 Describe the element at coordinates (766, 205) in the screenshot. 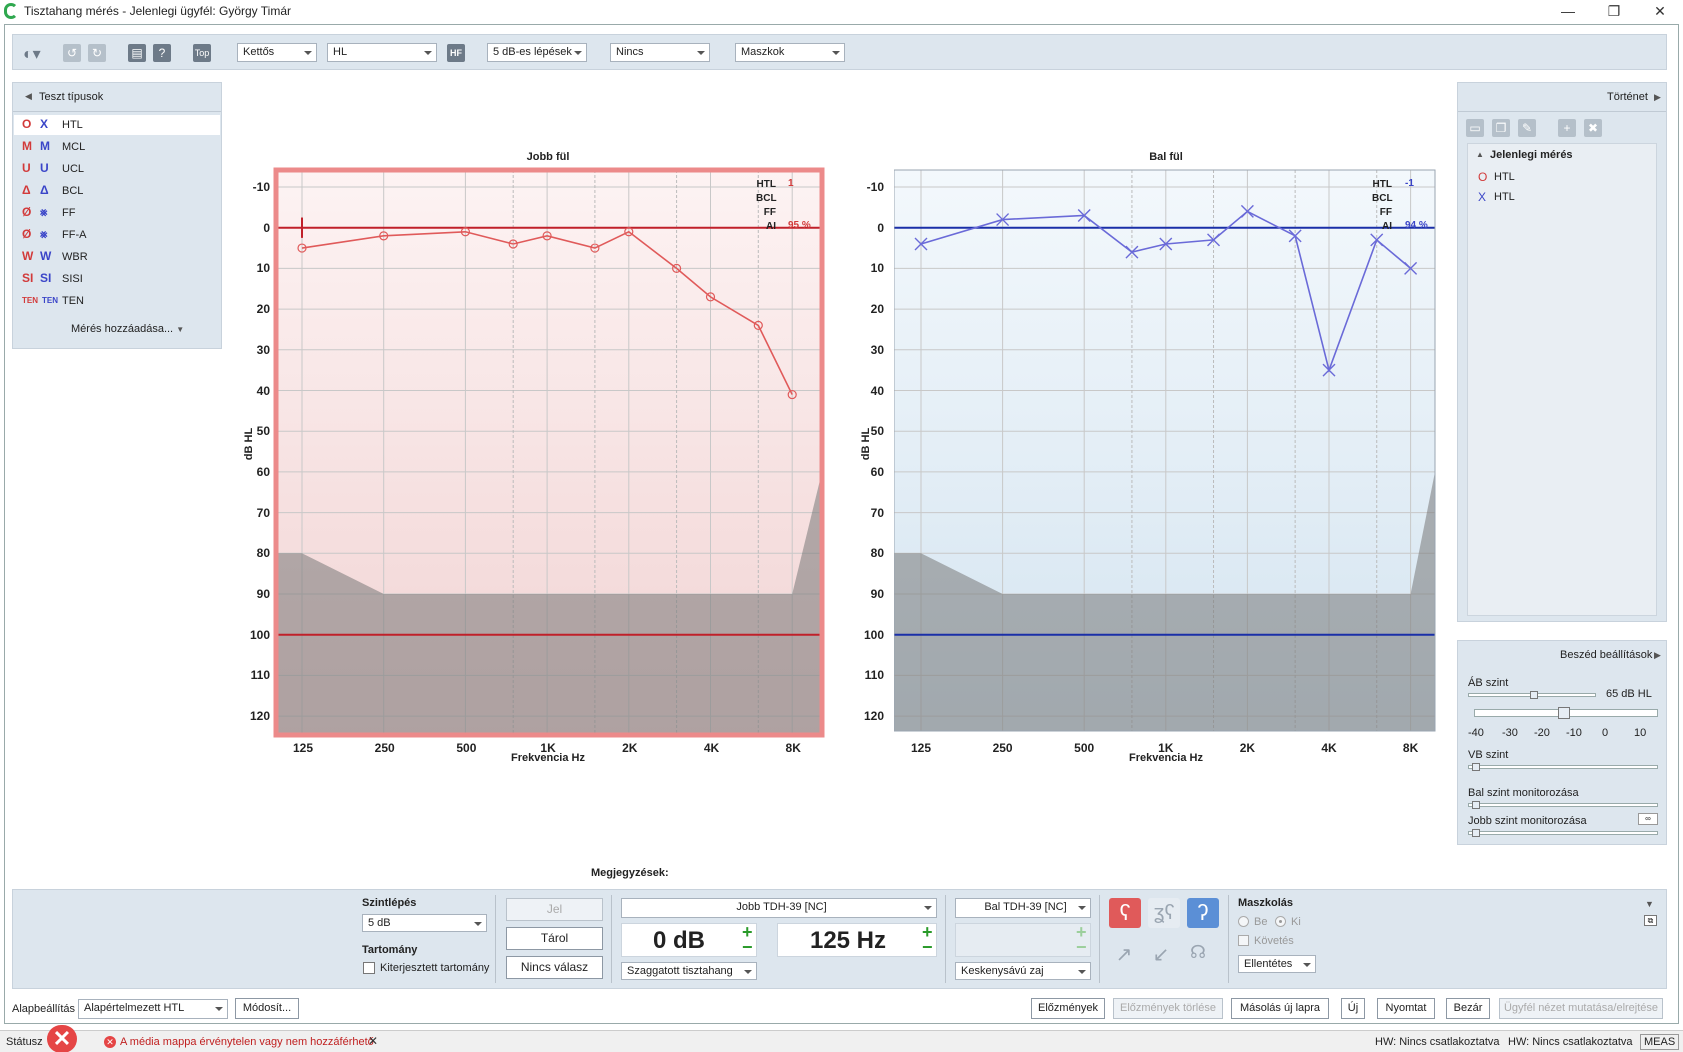

I see `right-legend: HTL BCL FF AI` at that location.